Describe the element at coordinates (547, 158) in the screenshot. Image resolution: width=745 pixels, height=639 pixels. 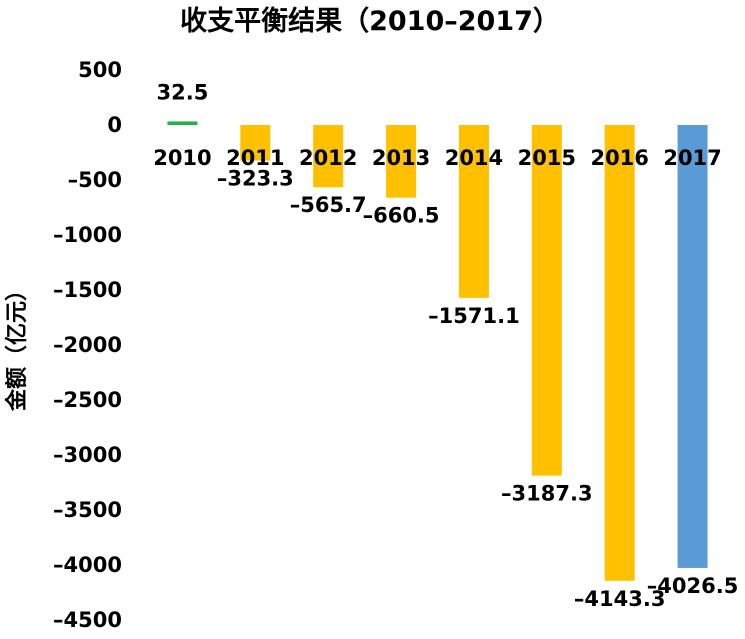
I see `x-tick-label: 2015` at that location.